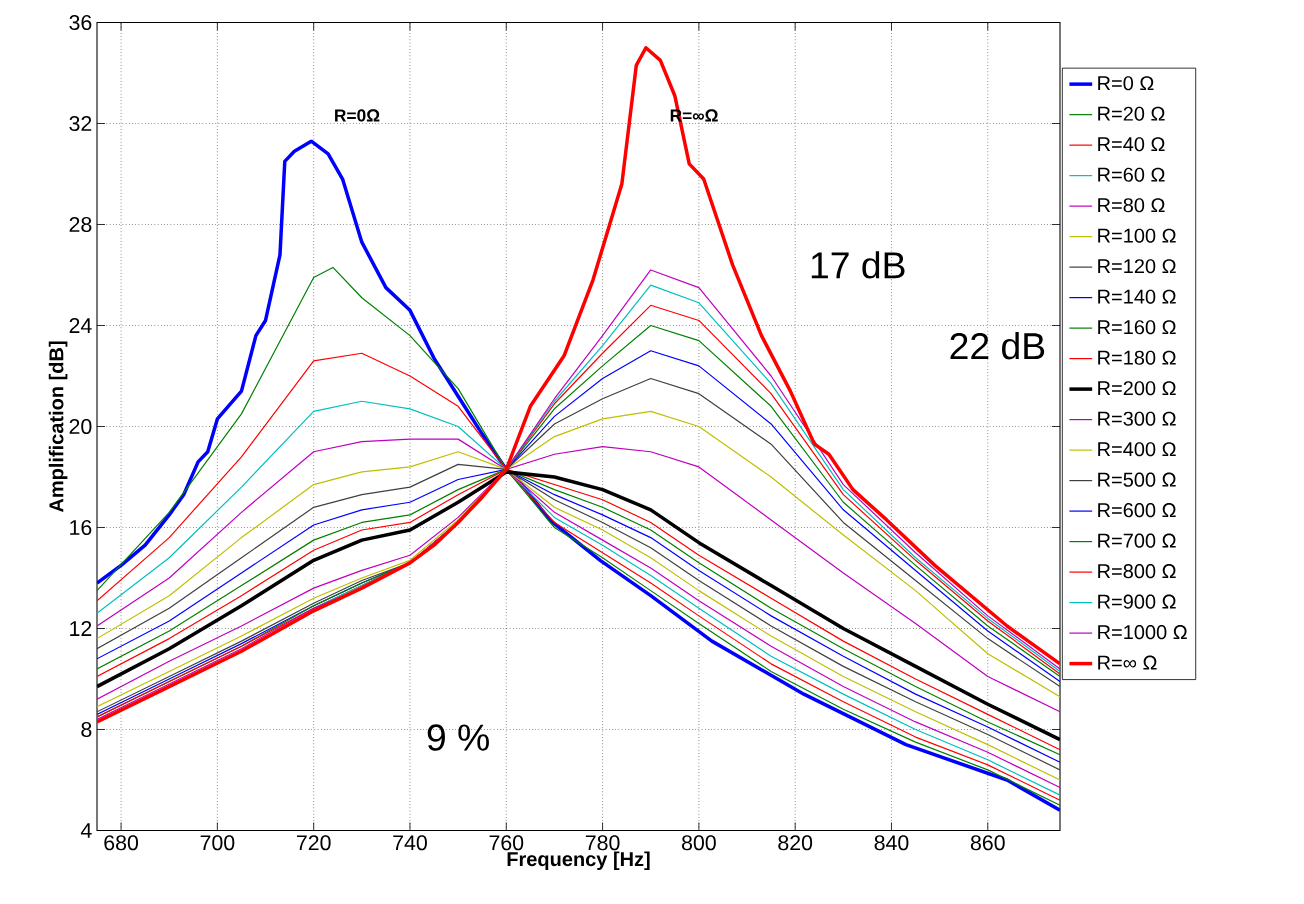 Image resolution: width=1304 pixels, height=904 pixels. Describe the element at coordinates (1131, 113) in the screenshot. I see `legend-label: R=20 Ω` at that location.